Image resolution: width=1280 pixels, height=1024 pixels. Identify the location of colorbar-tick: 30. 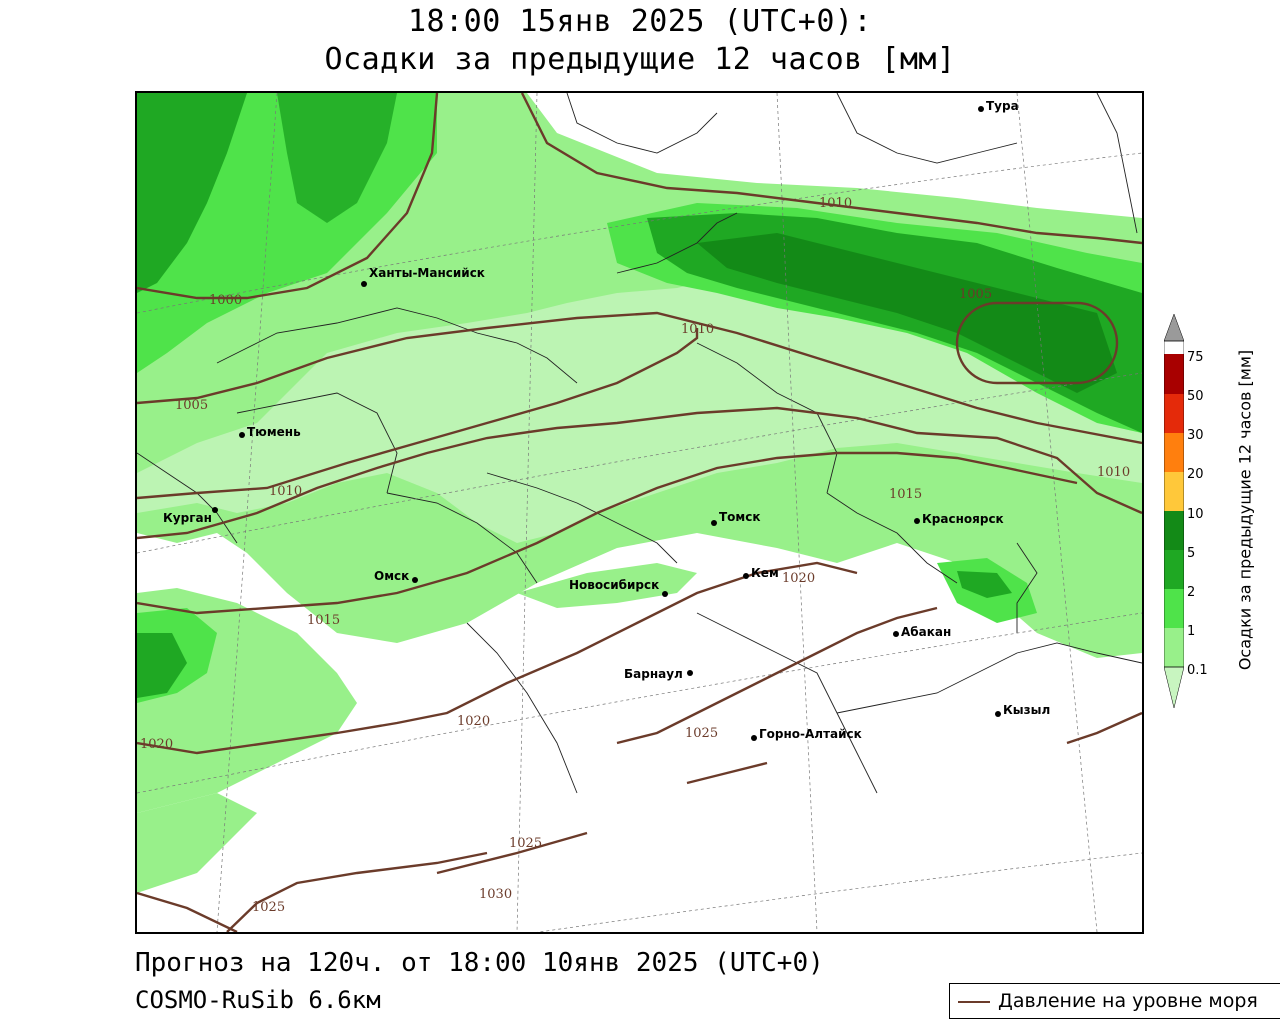
(1195, 435).